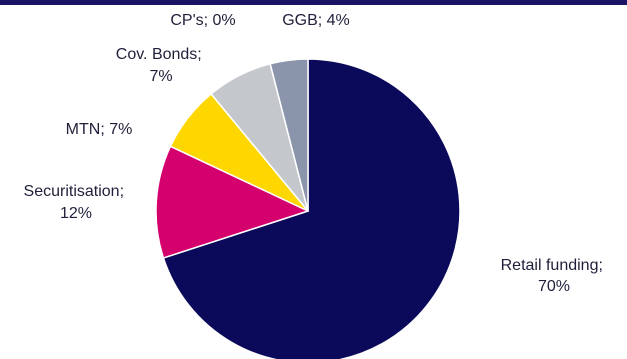 This screenshot has width=627, height=359. I want to click on label-cov-bonds-value: 7%, so click(160, 76).